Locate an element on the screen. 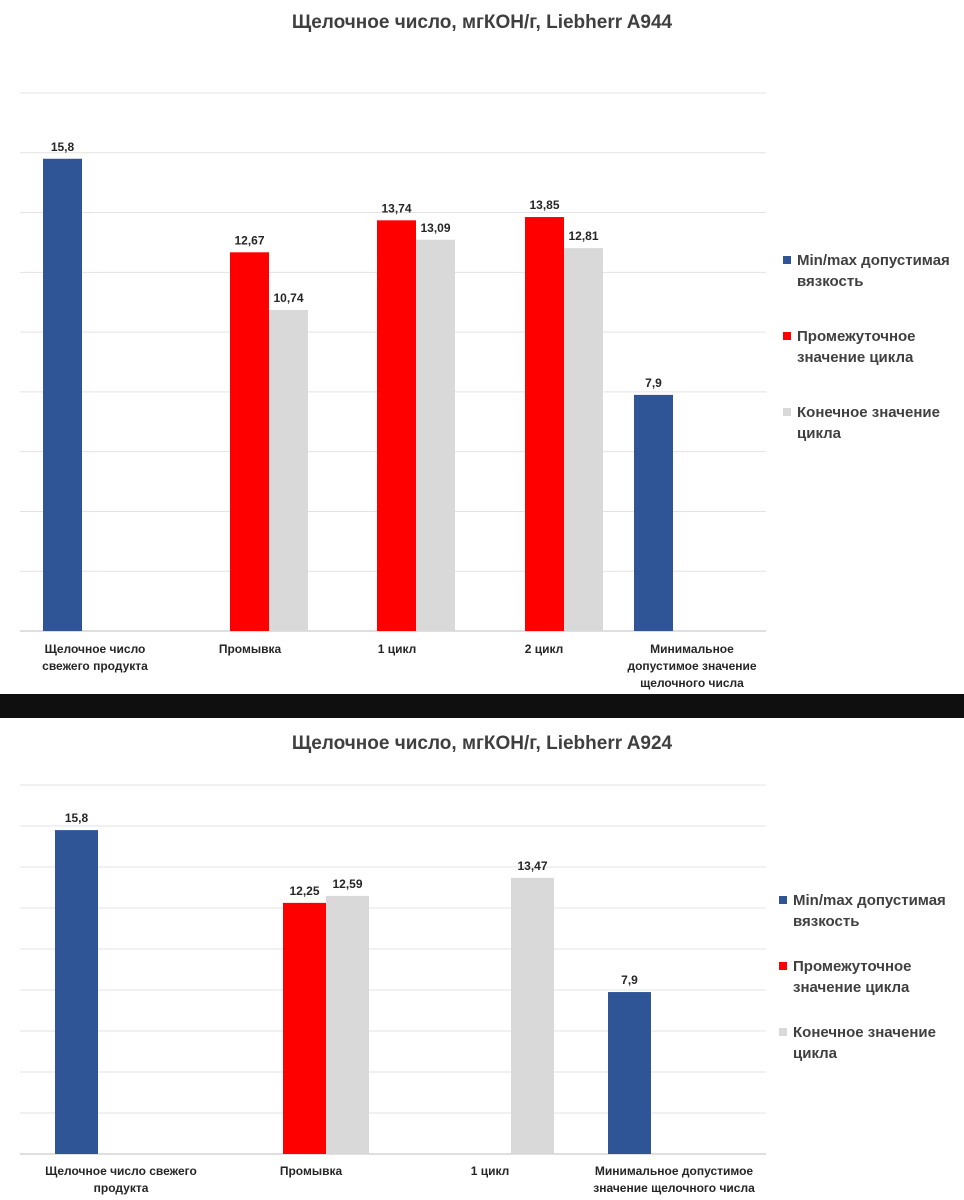 This screenshot has width=964, height=1200. data-label: 12,67 is located at coordinates (249, 240).